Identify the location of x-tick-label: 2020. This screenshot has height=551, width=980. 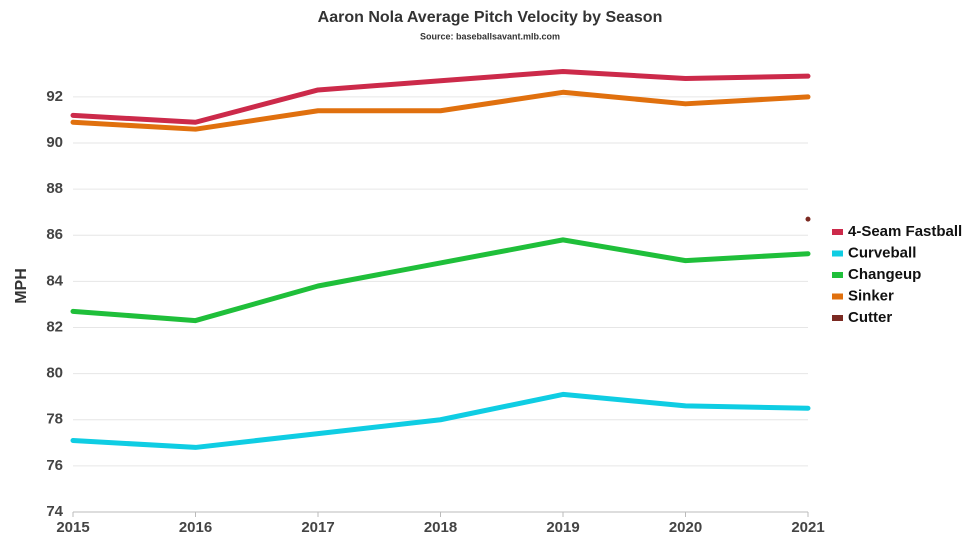
(685, 527).